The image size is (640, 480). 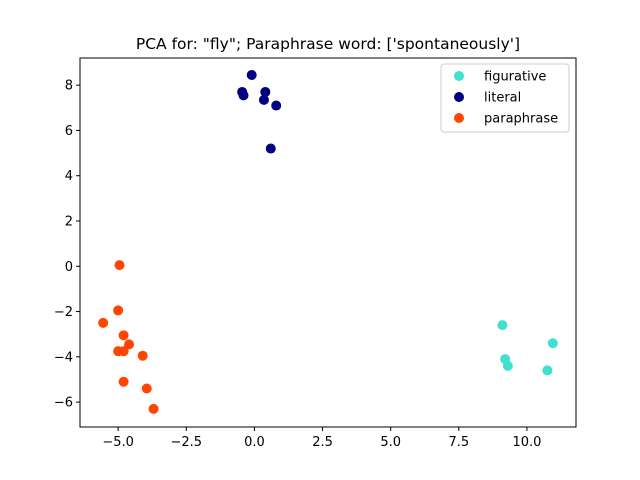 I want to click on y-tick-label: 8, so click(x=69, y=86).